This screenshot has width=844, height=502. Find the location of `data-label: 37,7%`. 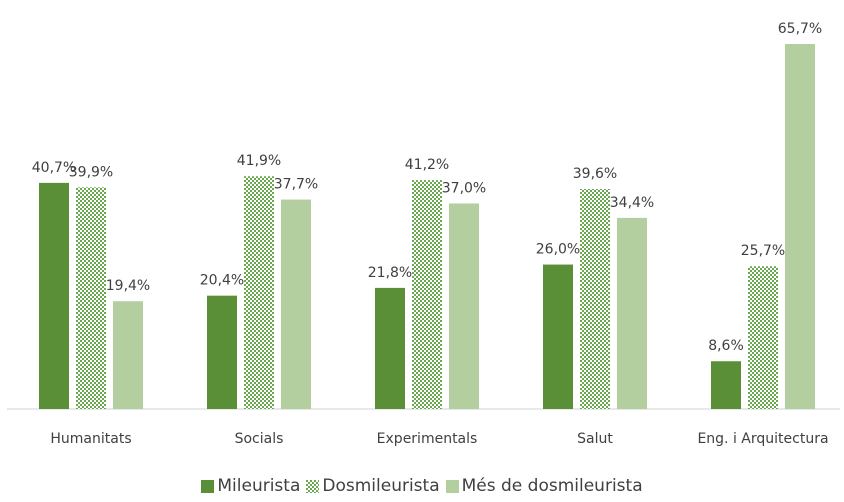

data-label: 37,7% is located at coordinates (296, 185).